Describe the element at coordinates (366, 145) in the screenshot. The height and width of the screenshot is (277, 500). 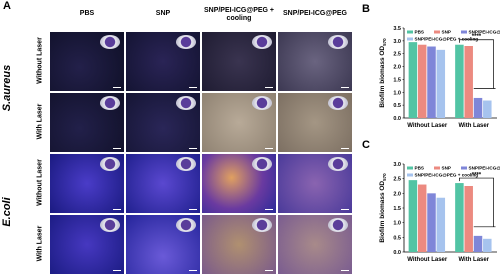
I see `panel-label: C` at that location.